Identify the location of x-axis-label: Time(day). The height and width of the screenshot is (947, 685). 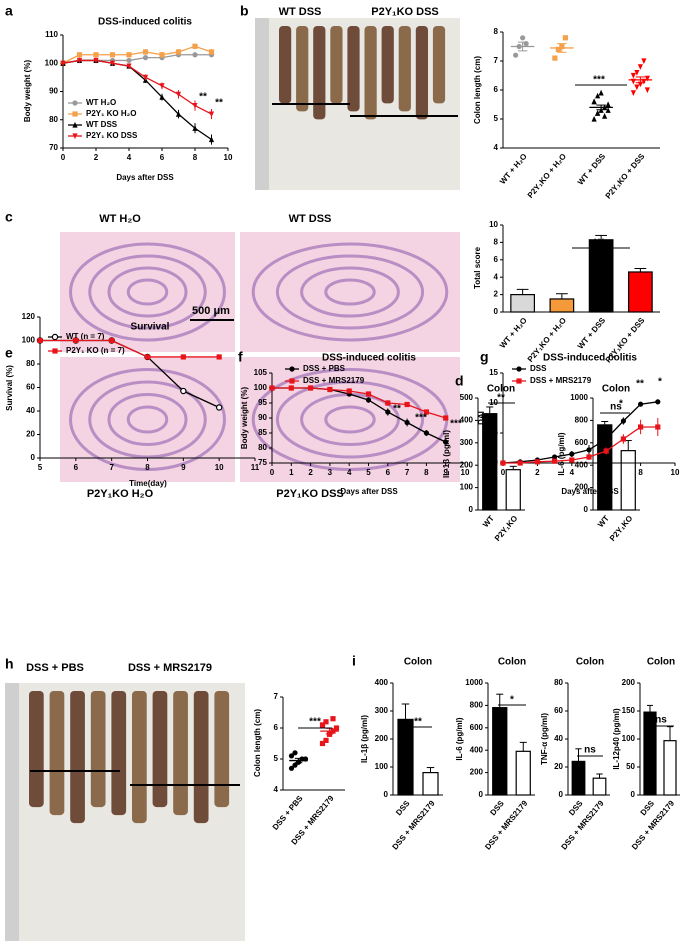
(148, 483).